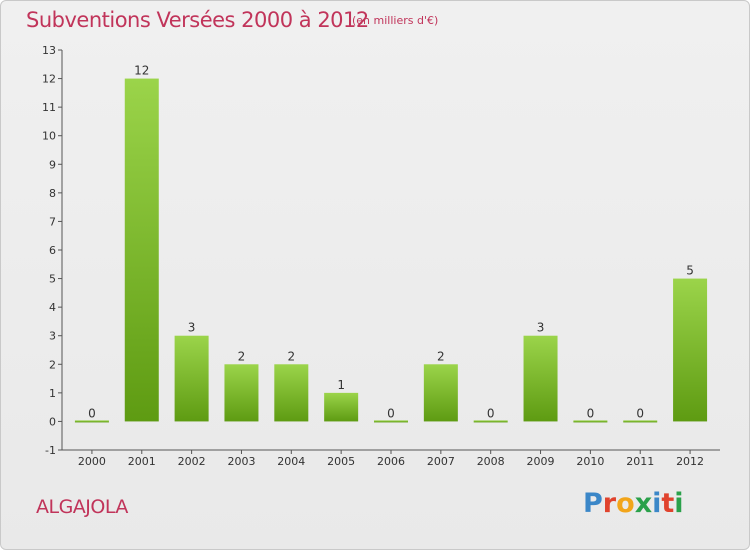 This screenshot has width=750, height=550. What do you see at coordinates (640, 461) in the screenshot?
I see `x-tick-label-2011: 2011` at bounding box center [640, 461].